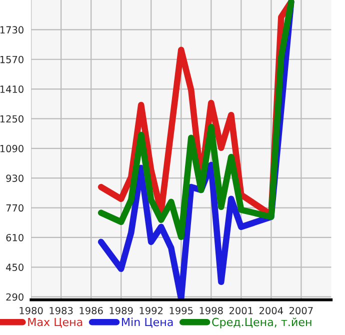 The width and height of the screenshot is (345, 335). I want to click on x-tick-label: 1986, so click(91, 310).